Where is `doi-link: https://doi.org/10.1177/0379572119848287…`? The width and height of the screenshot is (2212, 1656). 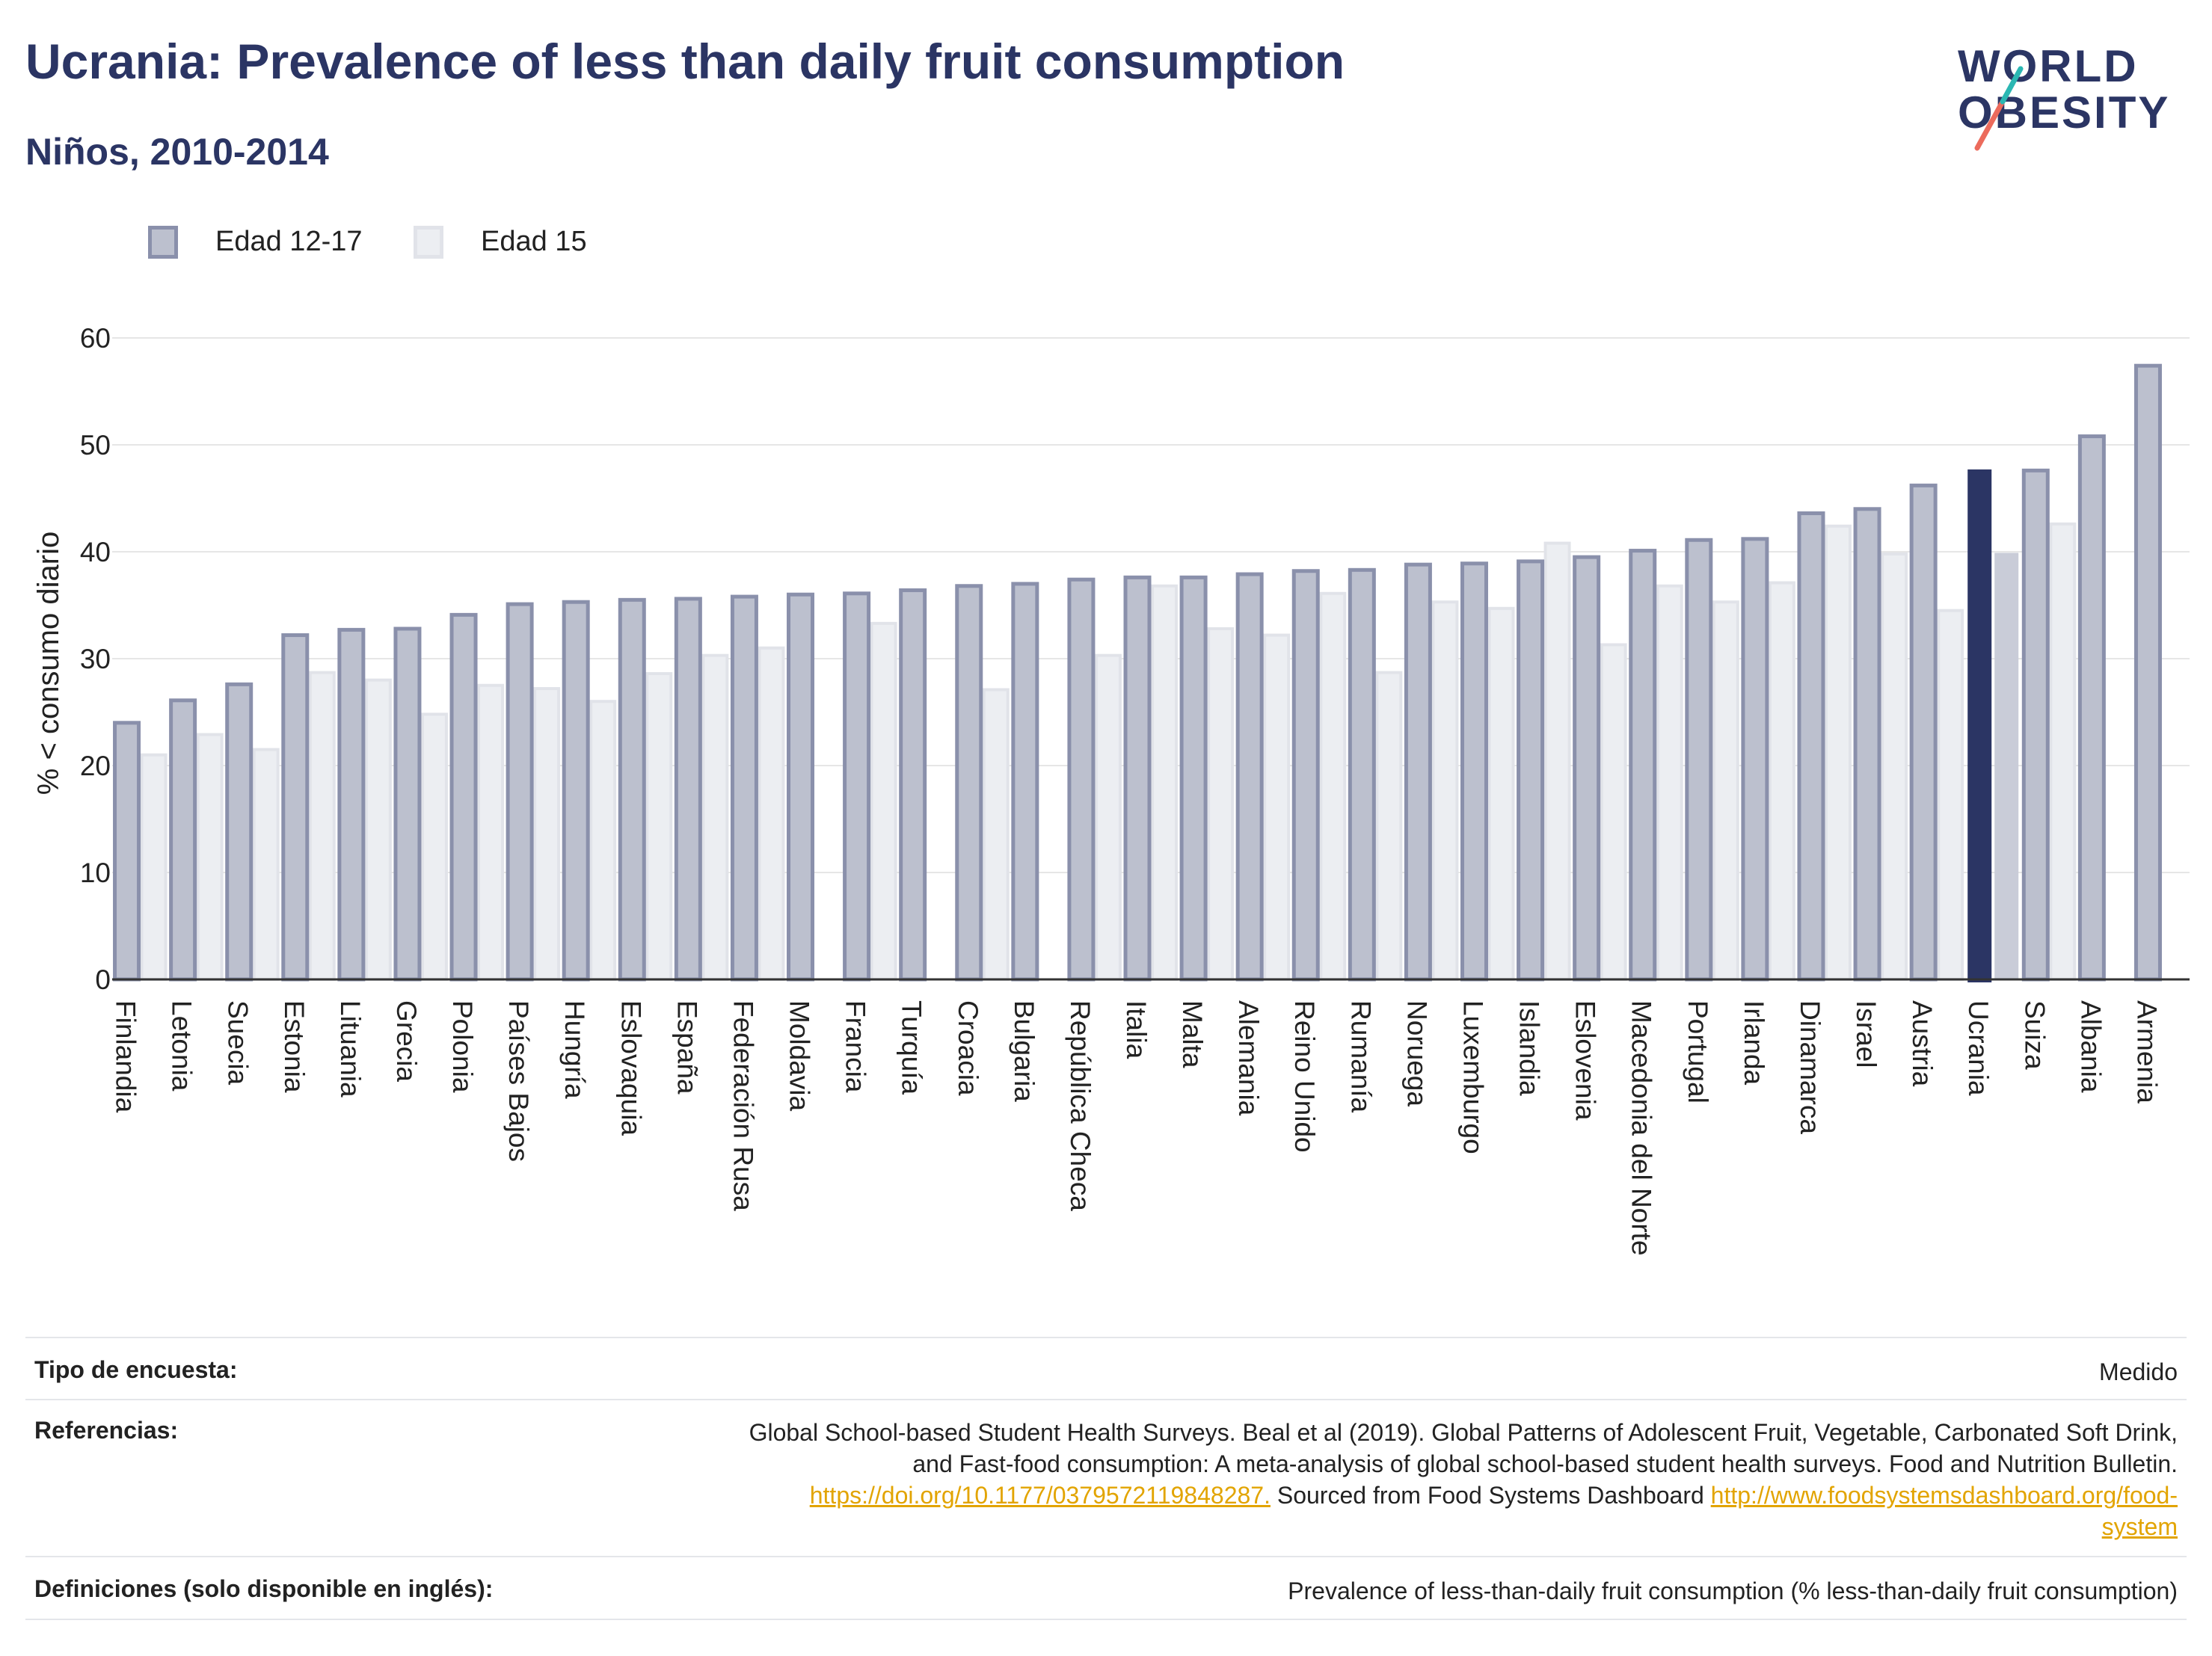 doi-link: https://doi.org/10.1177/0379572119848287… is located at coordinates (1040, 1495).